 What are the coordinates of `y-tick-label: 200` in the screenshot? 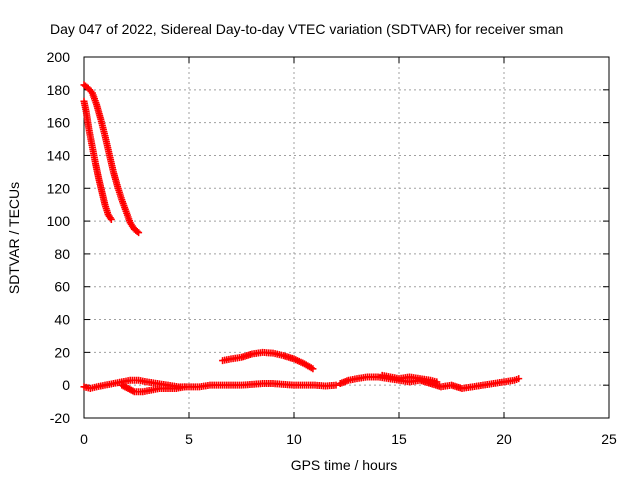 It's located at (59, 57).